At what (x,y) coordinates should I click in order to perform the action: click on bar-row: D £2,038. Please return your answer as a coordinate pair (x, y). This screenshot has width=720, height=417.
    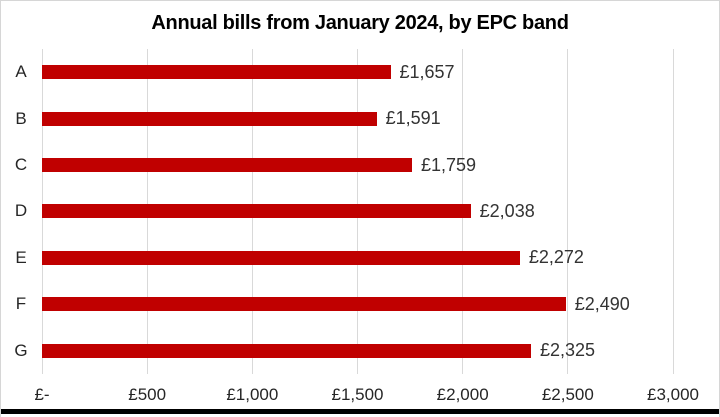
    Looking at the image, I should click on (344, 211).